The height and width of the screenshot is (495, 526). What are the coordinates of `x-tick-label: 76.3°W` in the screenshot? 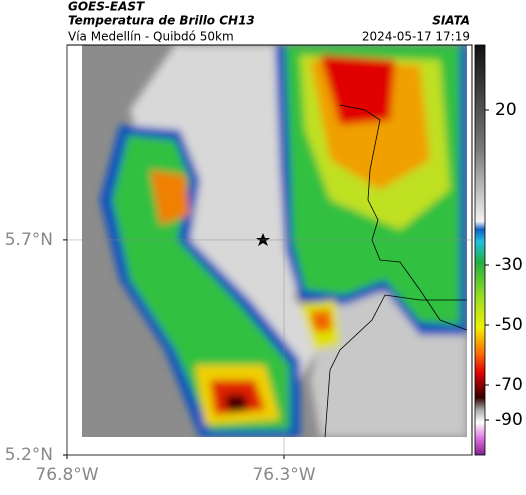 It's located at (283, 475).